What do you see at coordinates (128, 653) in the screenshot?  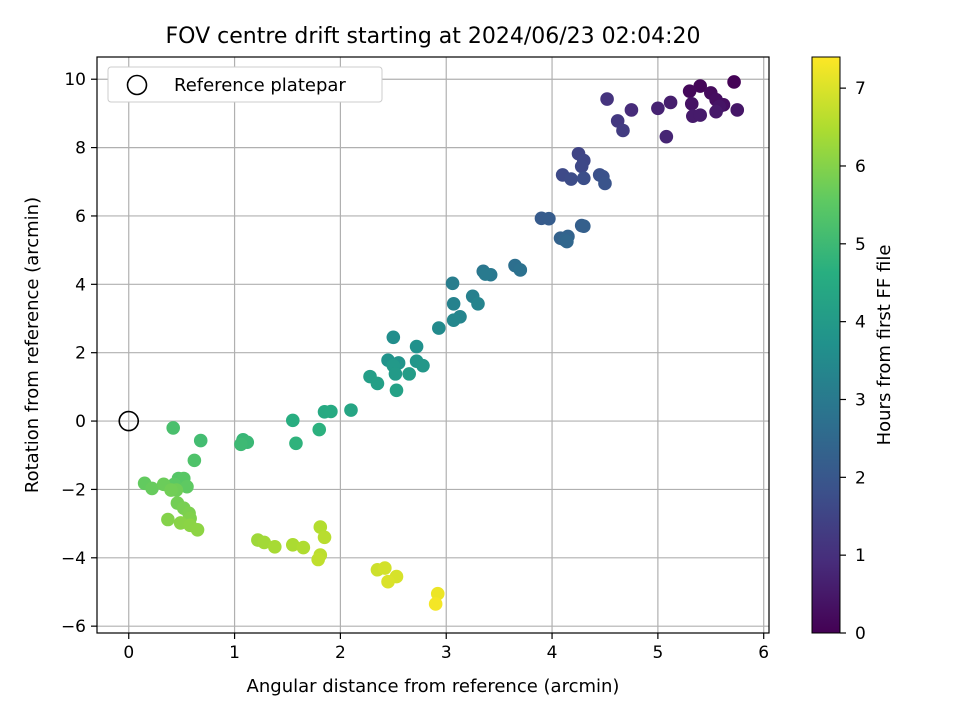 I see `x-tick-label: 0` at bounding box center [128, 653].